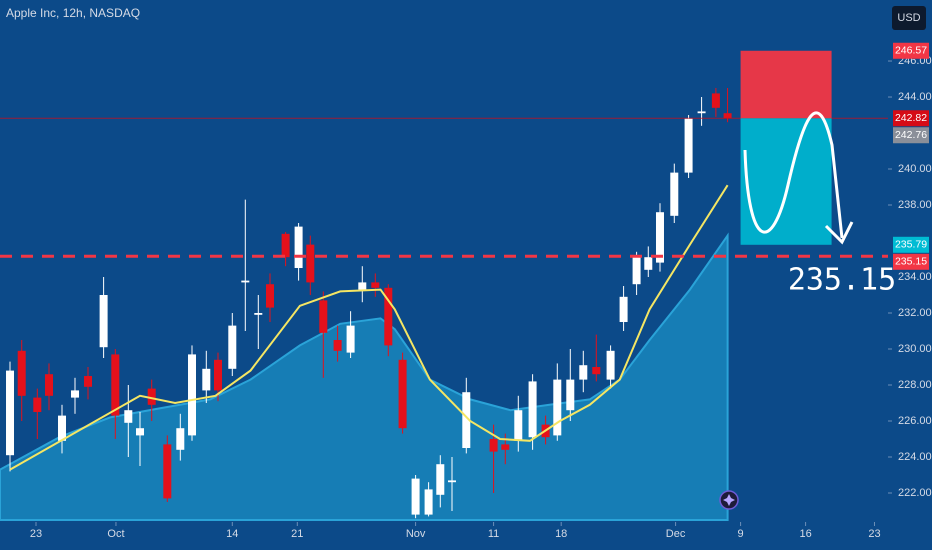 The height and width of the screenshot is (550, 932). I want to click on price-label: 246.57, so click(911, 51).